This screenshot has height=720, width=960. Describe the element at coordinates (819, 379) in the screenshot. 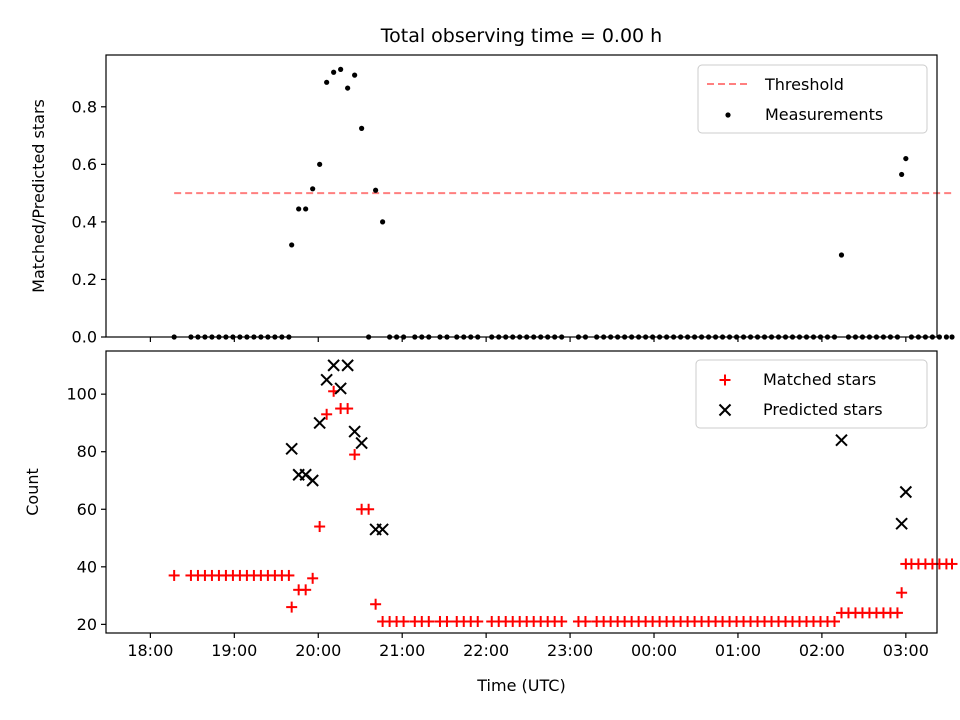

I see `legend-matched-label: Matched stars` at that location.